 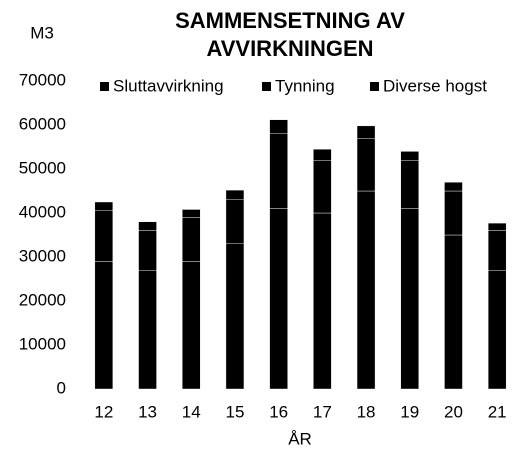 What do you see at coordinates (409, 411) in the screenshot?
I see `x-tick-label: 19` at bounding box center [409, 411].